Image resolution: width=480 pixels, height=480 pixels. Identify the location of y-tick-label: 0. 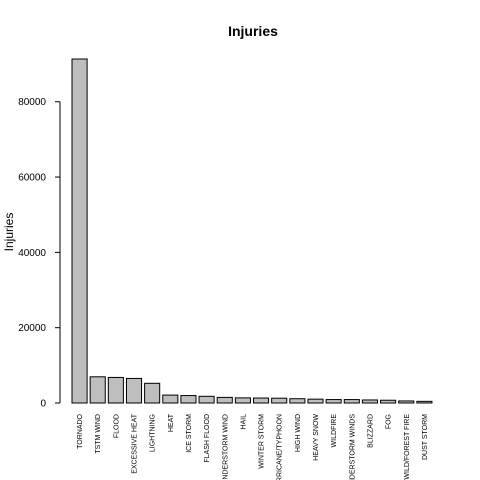
(43, 404).